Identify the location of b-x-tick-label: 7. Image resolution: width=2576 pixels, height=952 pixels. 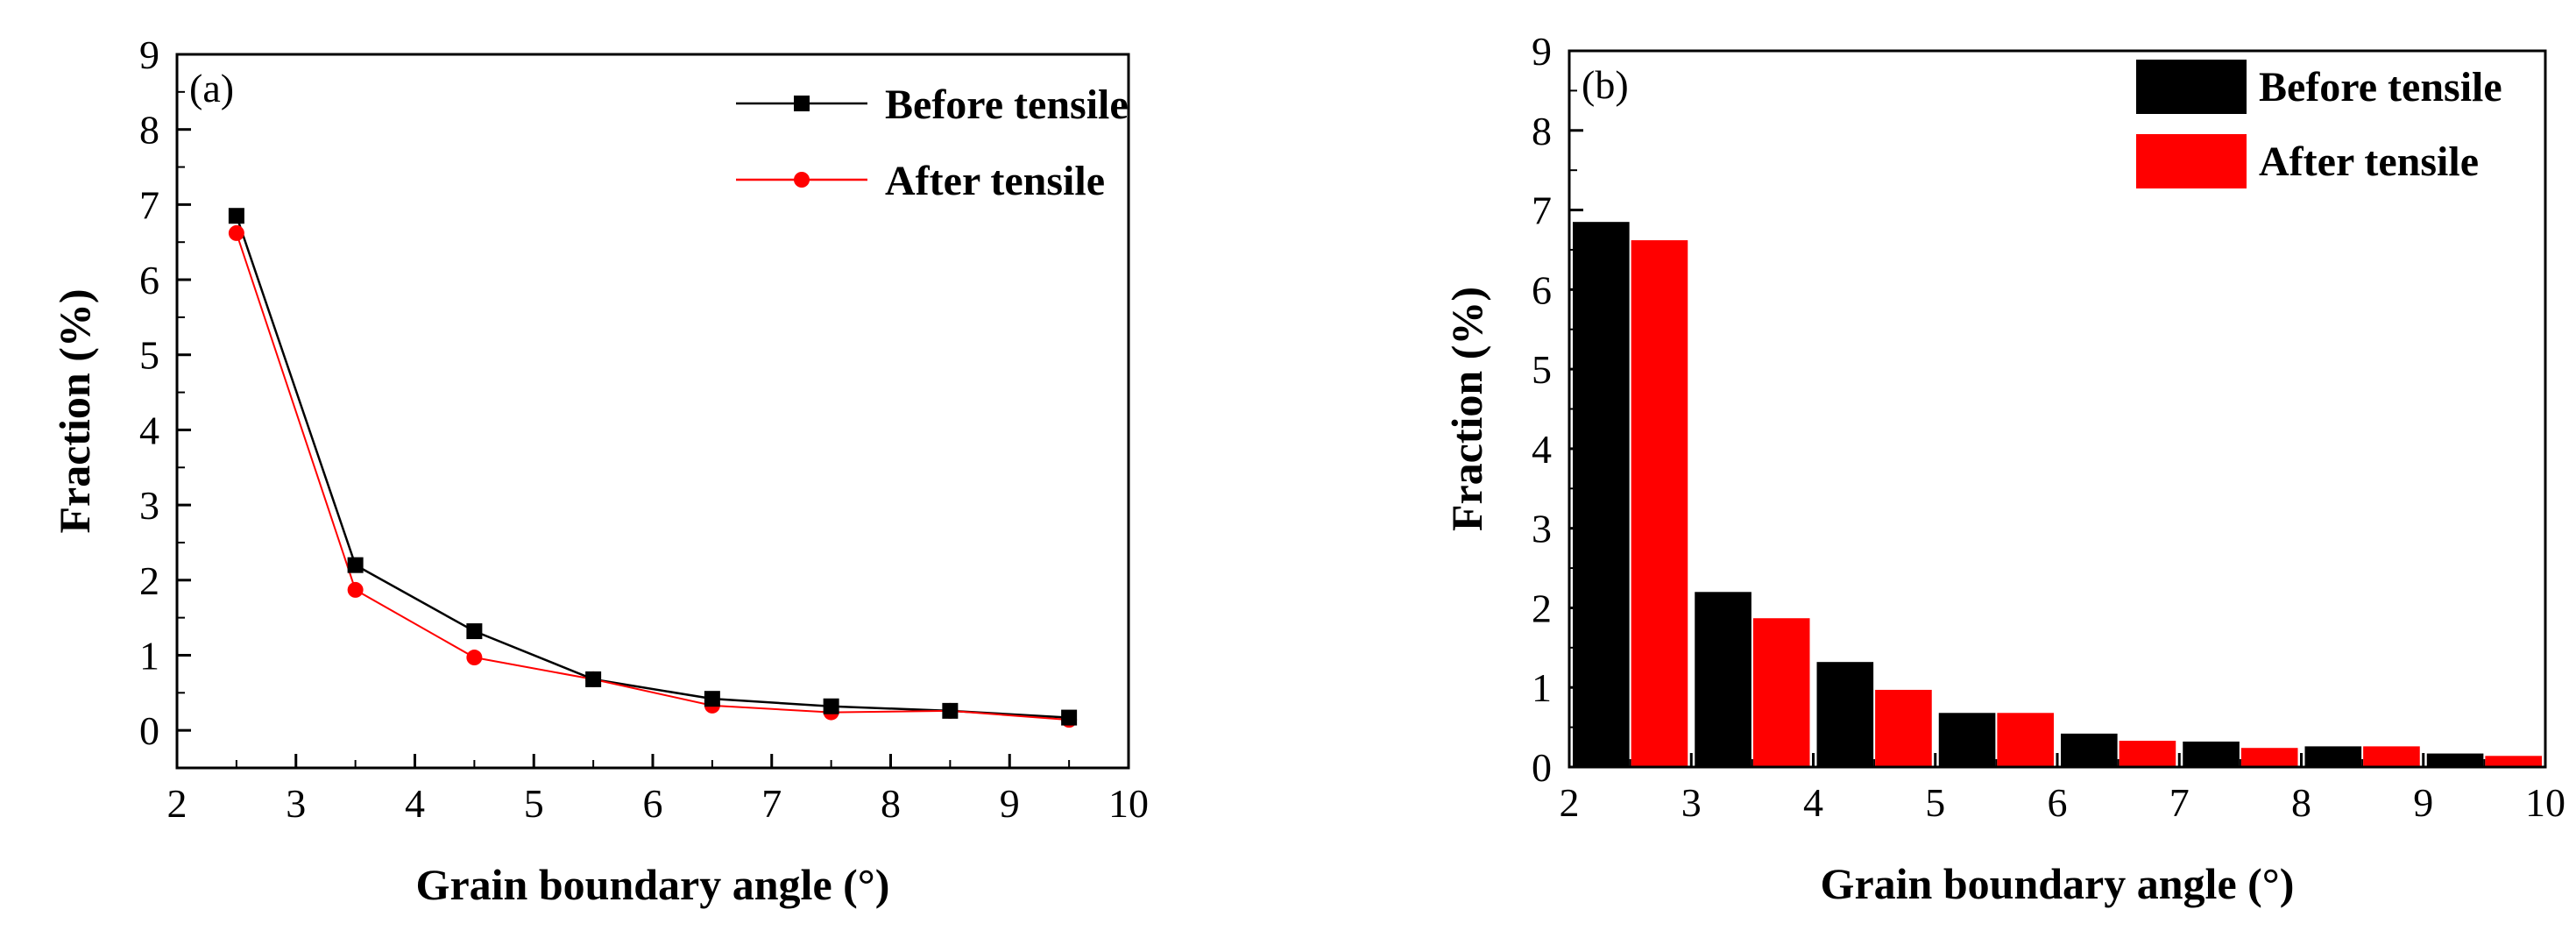
(2179, 802).